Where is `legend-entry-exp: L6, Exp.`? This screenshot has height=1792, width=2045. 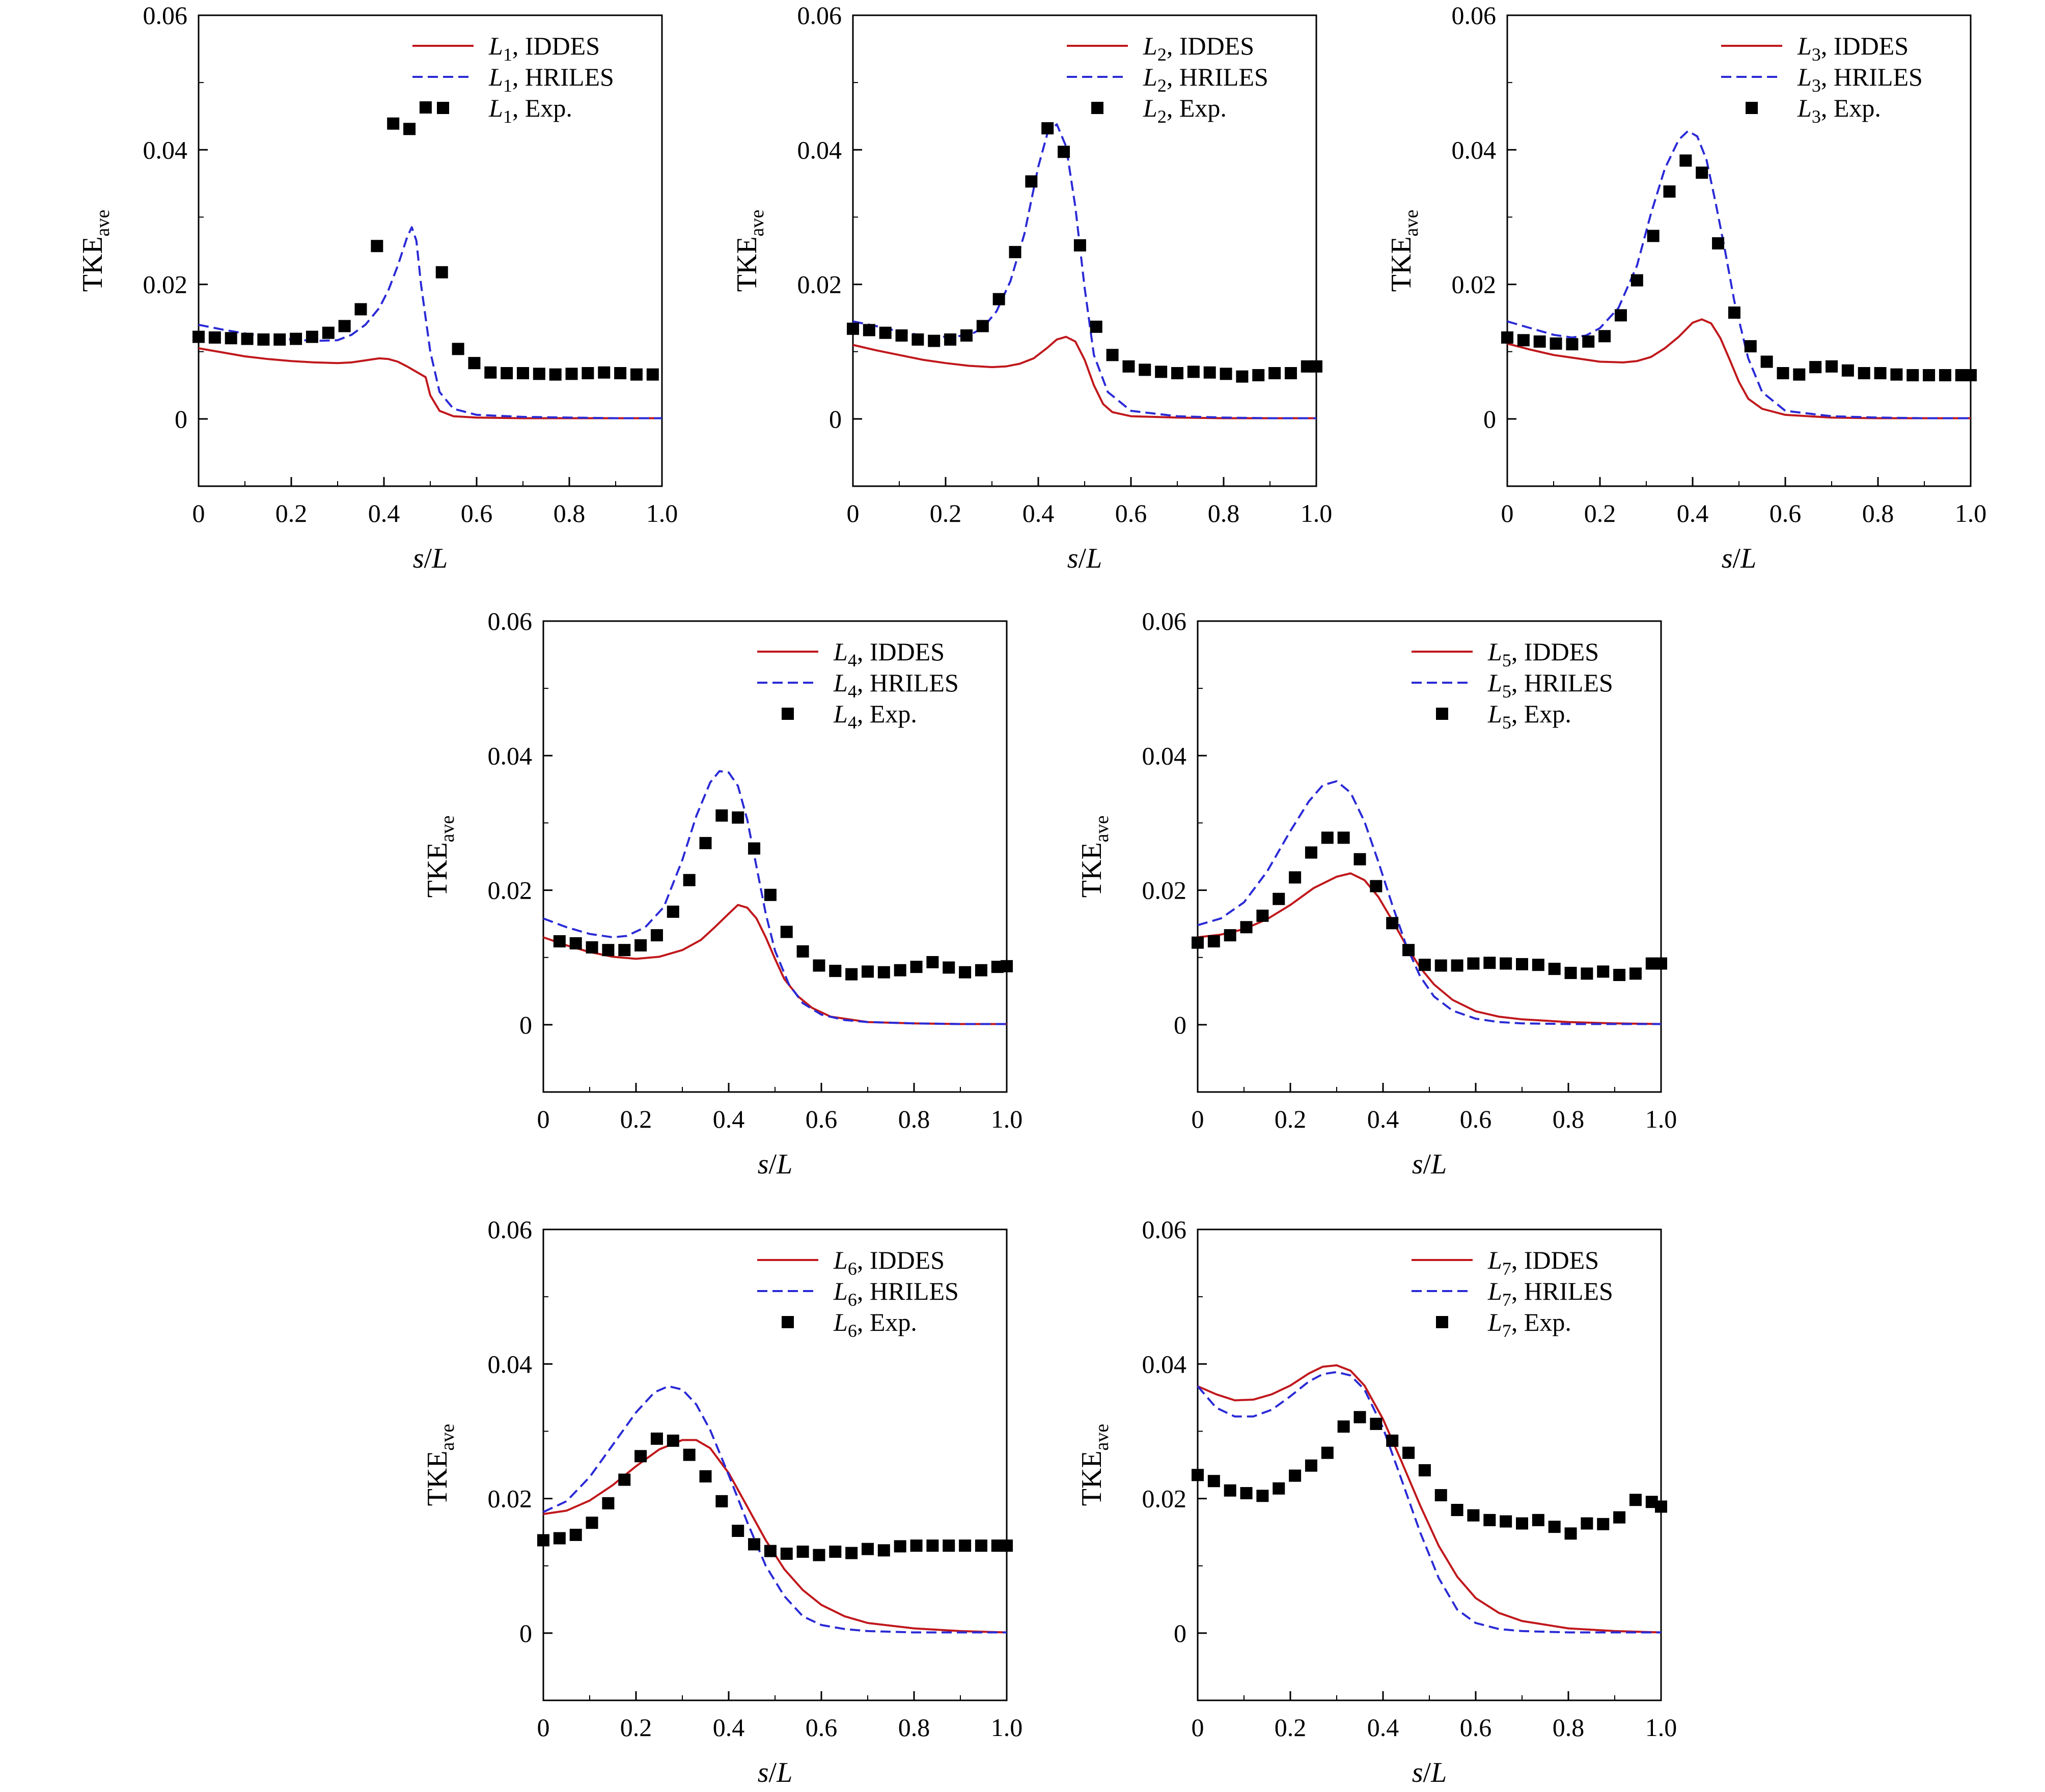
legend-entry-exp: L6, Exp. is located at coordinates (875, 1324).